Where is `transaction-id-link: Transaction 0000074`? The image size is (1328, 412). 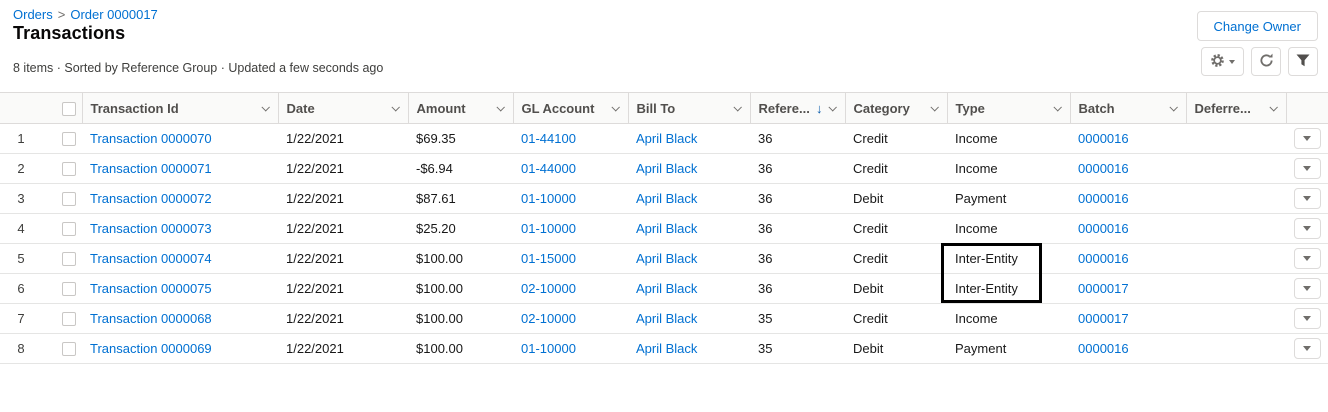 transaction-id-link: Transaction 0000074 is located at coordinates (151, 258).